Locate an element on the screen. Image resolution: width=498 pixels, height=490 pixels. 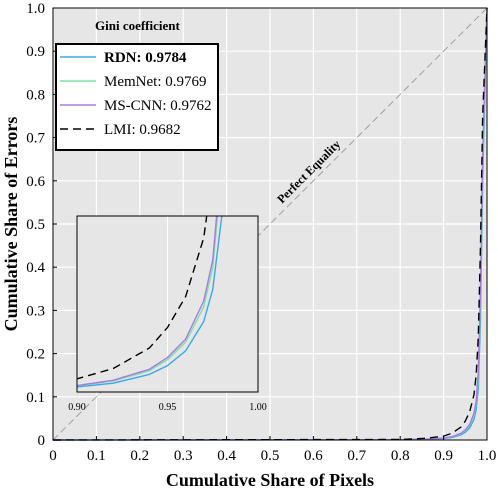
y-ticks: 0 0.1 0.2 0.3 0.4 0.5 0.6 0.7 0.8 0.9 1.0 is located at coordinates (41, 225).